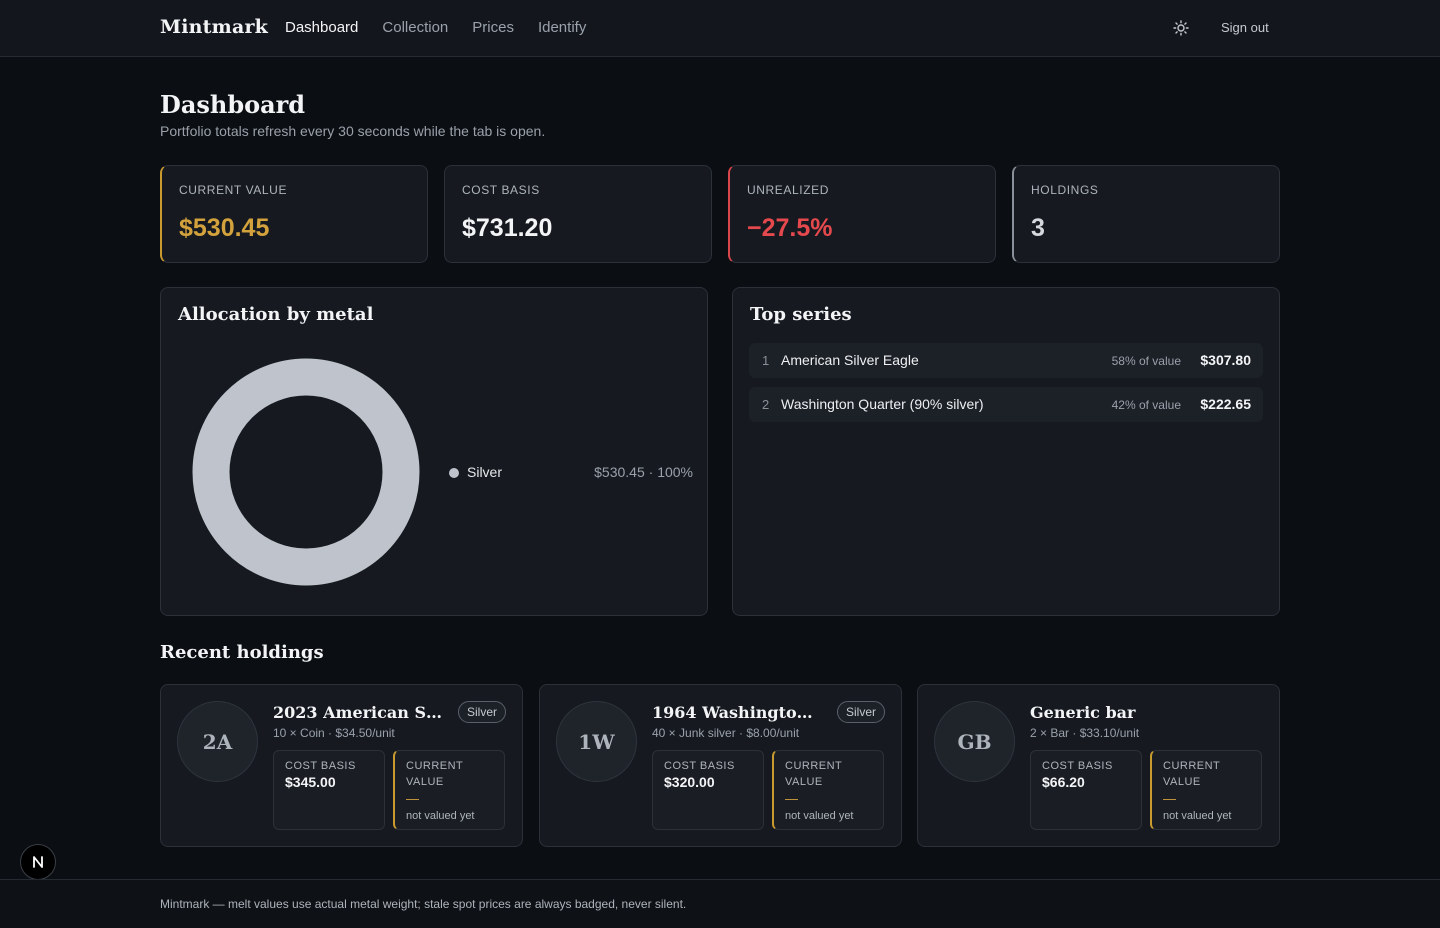  I want to click on recent-holdings-title: Recent holdings, so click(242, 652).